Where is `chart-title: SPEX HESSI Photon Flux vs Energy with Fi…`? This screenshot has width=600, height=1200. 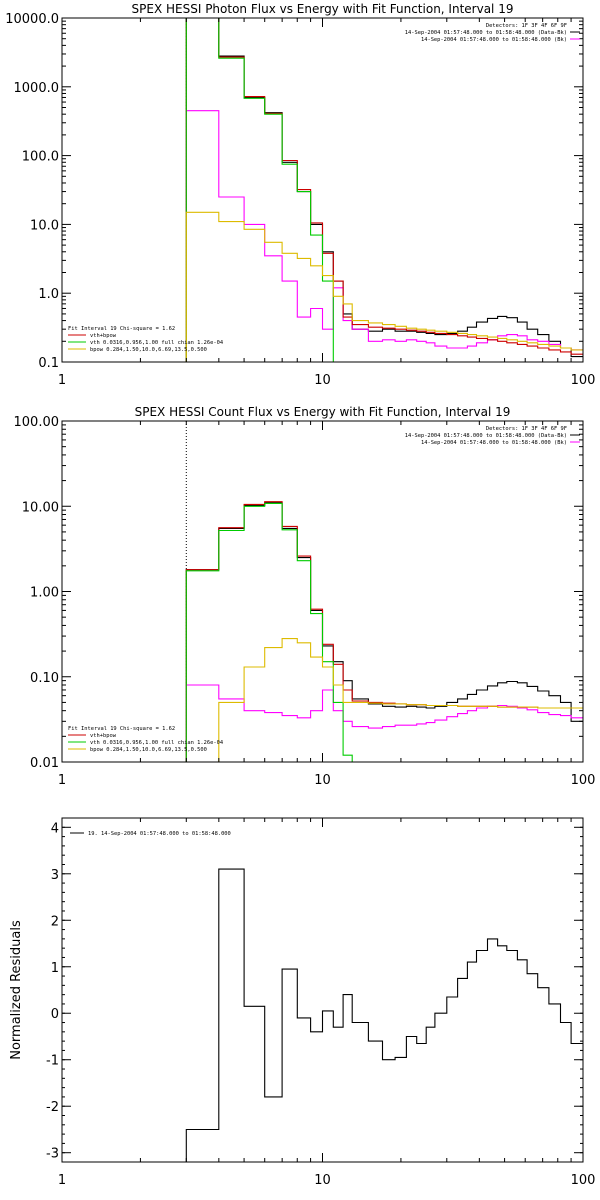 chart-title: SPEX HESSI Photon Flux vs Energy with Fi… is located at coordinates (323, 9).